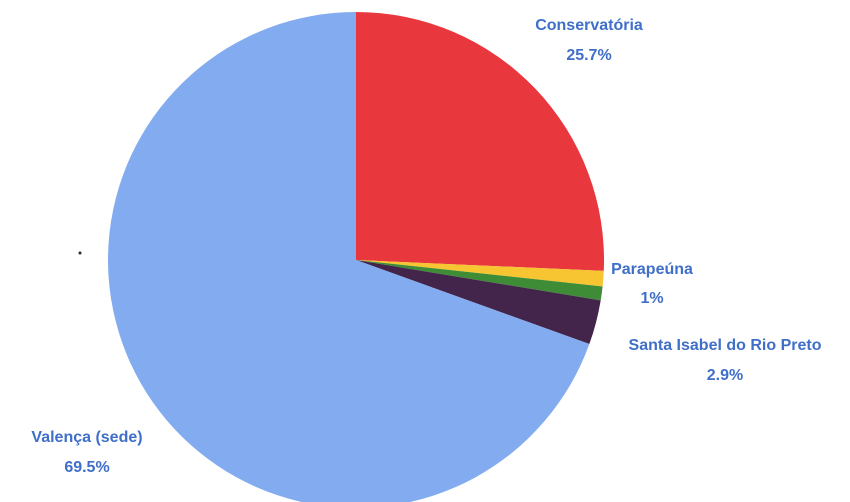 This screenshot has width=850, height=502. Describe the element at coordinates (80, 253) in the screenshot. I see `stray-dot` at that location.